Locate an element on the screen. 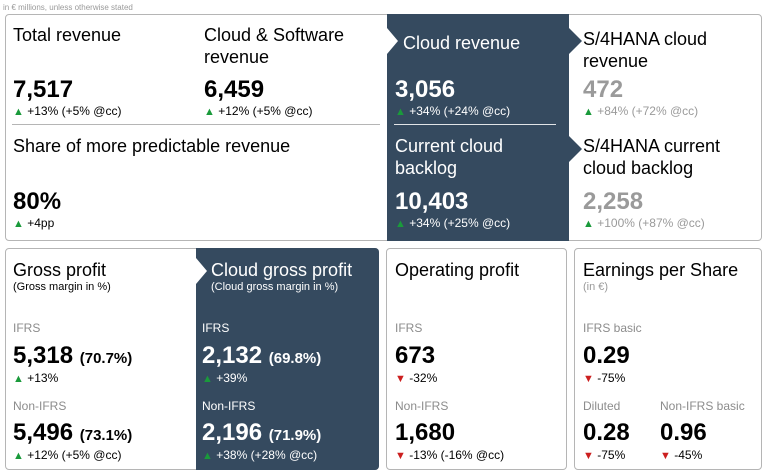 The image size is (765, 475). s4-current-backlog-label: S/4HANA current cloud backlog is located at coordinates (652, 157).